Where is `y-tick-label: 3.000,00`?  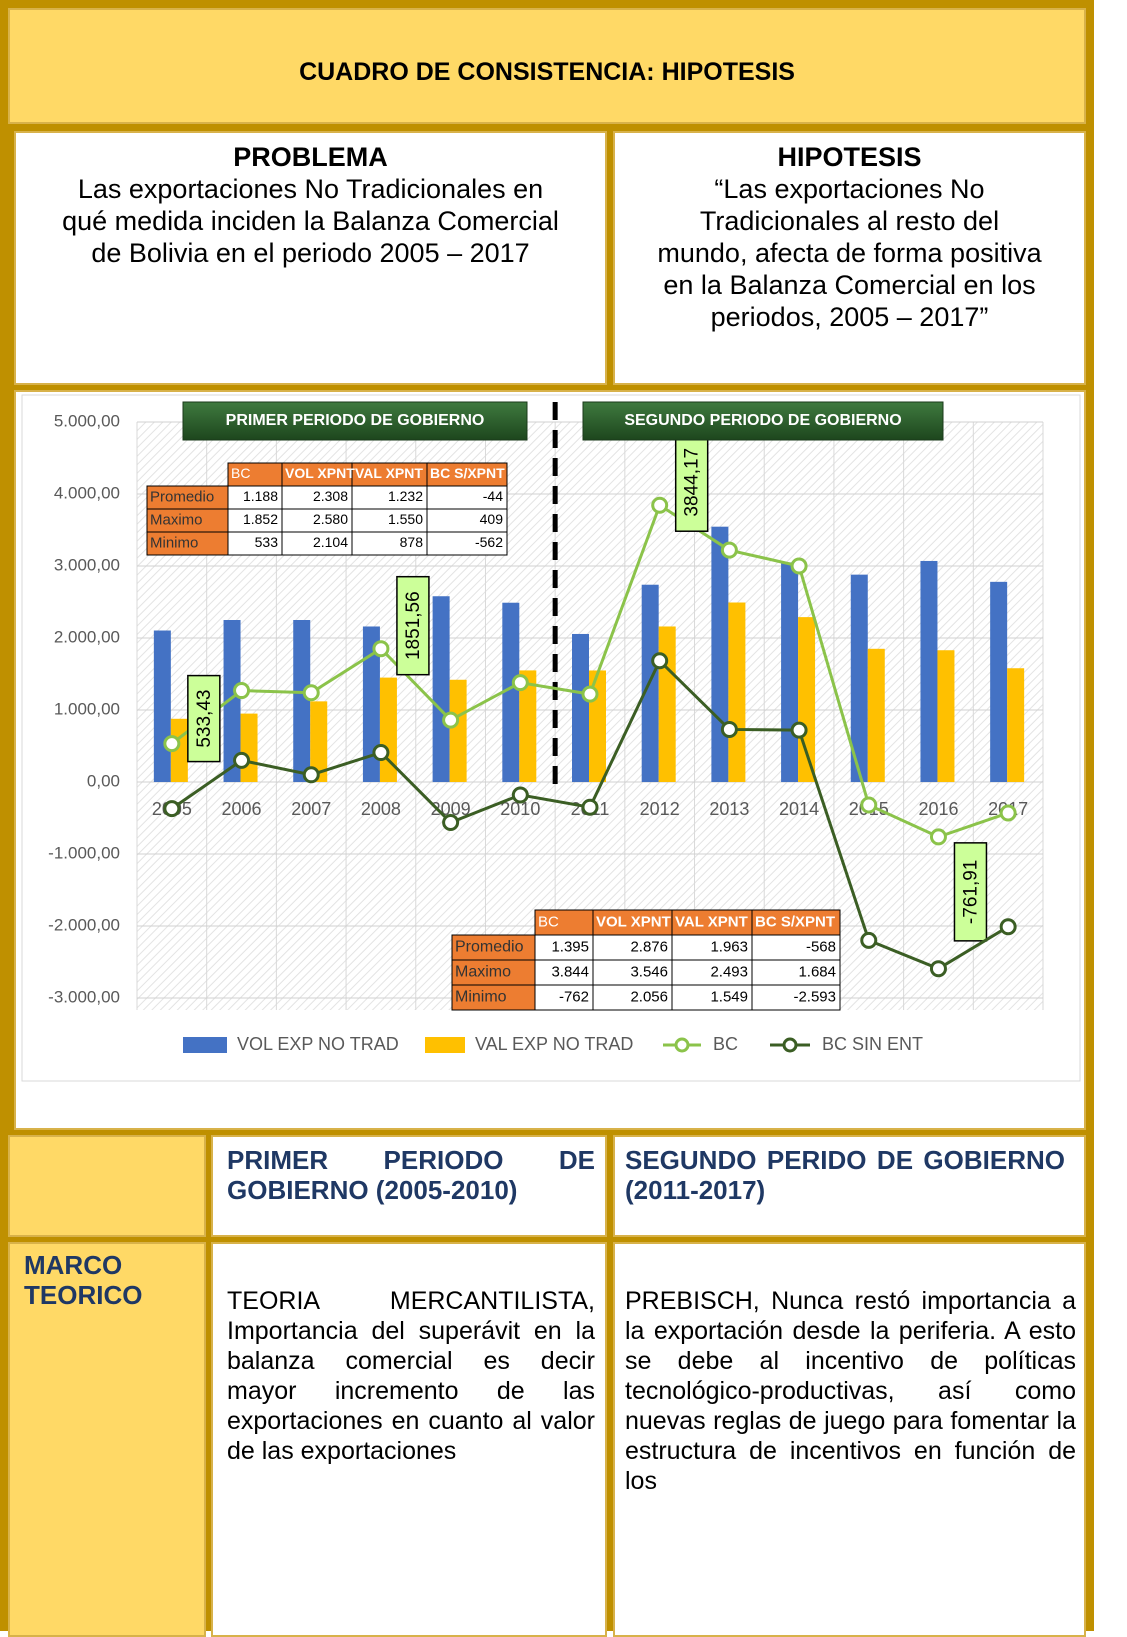
y-tick-label: 3.000,00 is located at coordinates (87, 564).